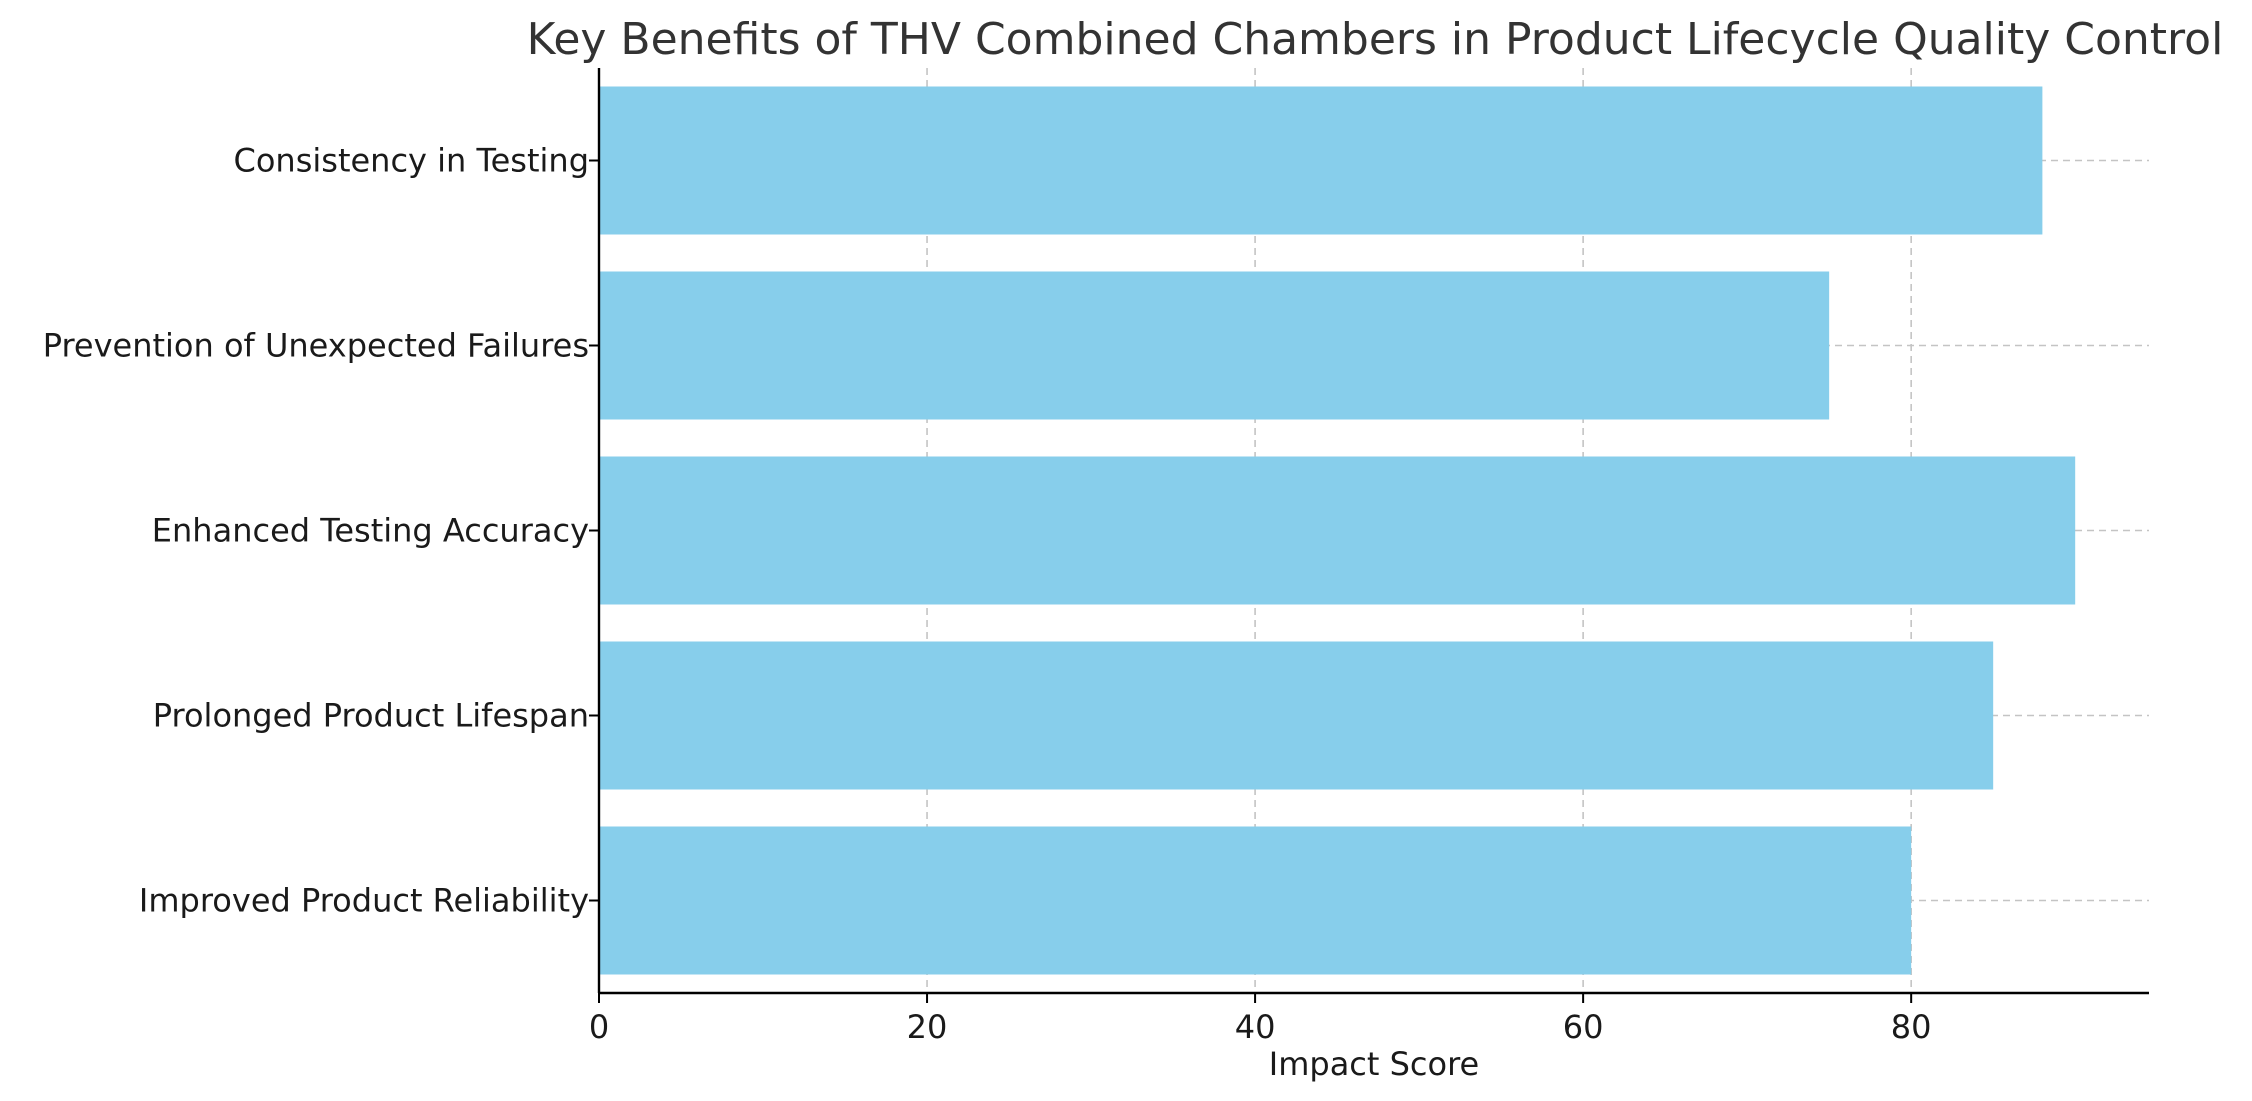 This screenshot has width=2252, height=1101. Describe the element at coordinates (1911, 1027) in the screenshot. I see `x-tick-label-4: 80` at that location.